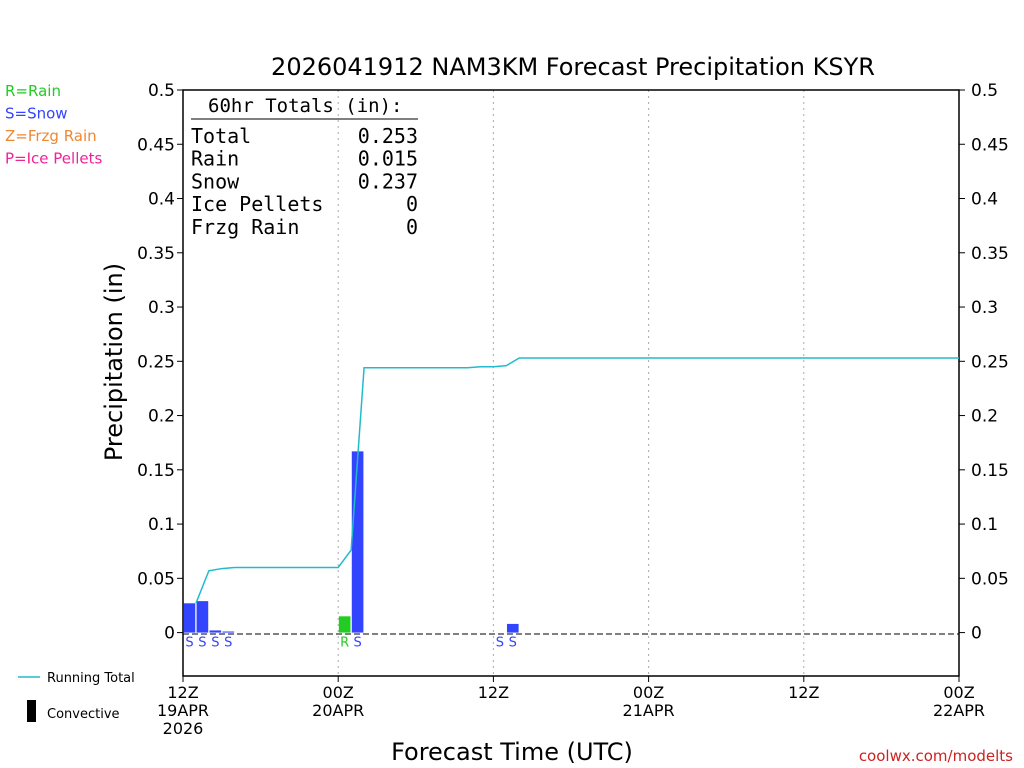 The width and height of the screenshot is (1024, 768). What do you see at coordinates (91, 678) in the screenshot?
I see `bottom-legend-label: Running Total` at bounding box center [91, 678].